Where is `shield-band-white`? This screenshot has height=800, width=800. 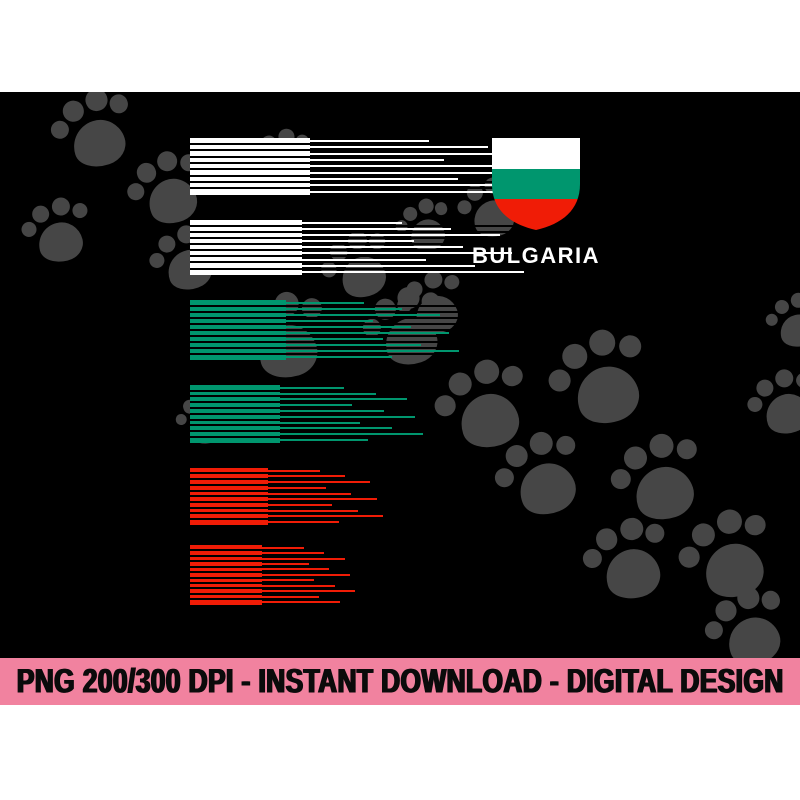
shield-band-white is located at coordinates (536, 153).